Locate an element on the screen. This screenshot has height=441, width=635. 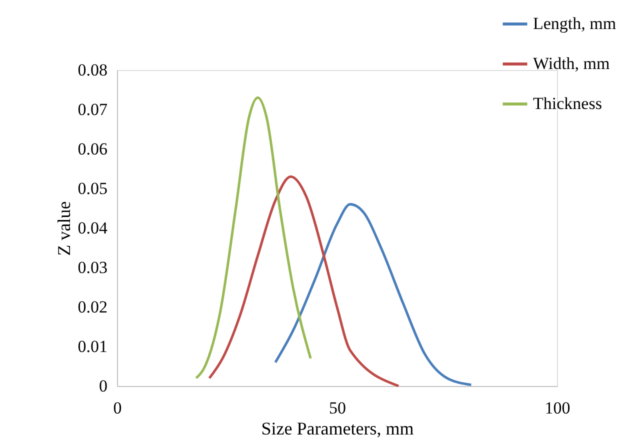
legend-label: Length, mm is located at coordinates (574, 23).